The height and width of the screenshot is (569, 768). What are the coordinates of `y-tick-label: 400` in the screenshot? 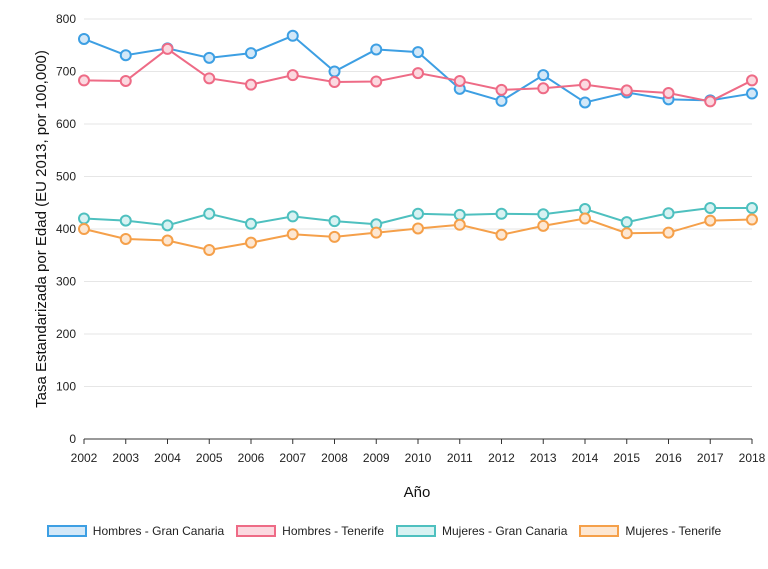 It's located at (66, 229).